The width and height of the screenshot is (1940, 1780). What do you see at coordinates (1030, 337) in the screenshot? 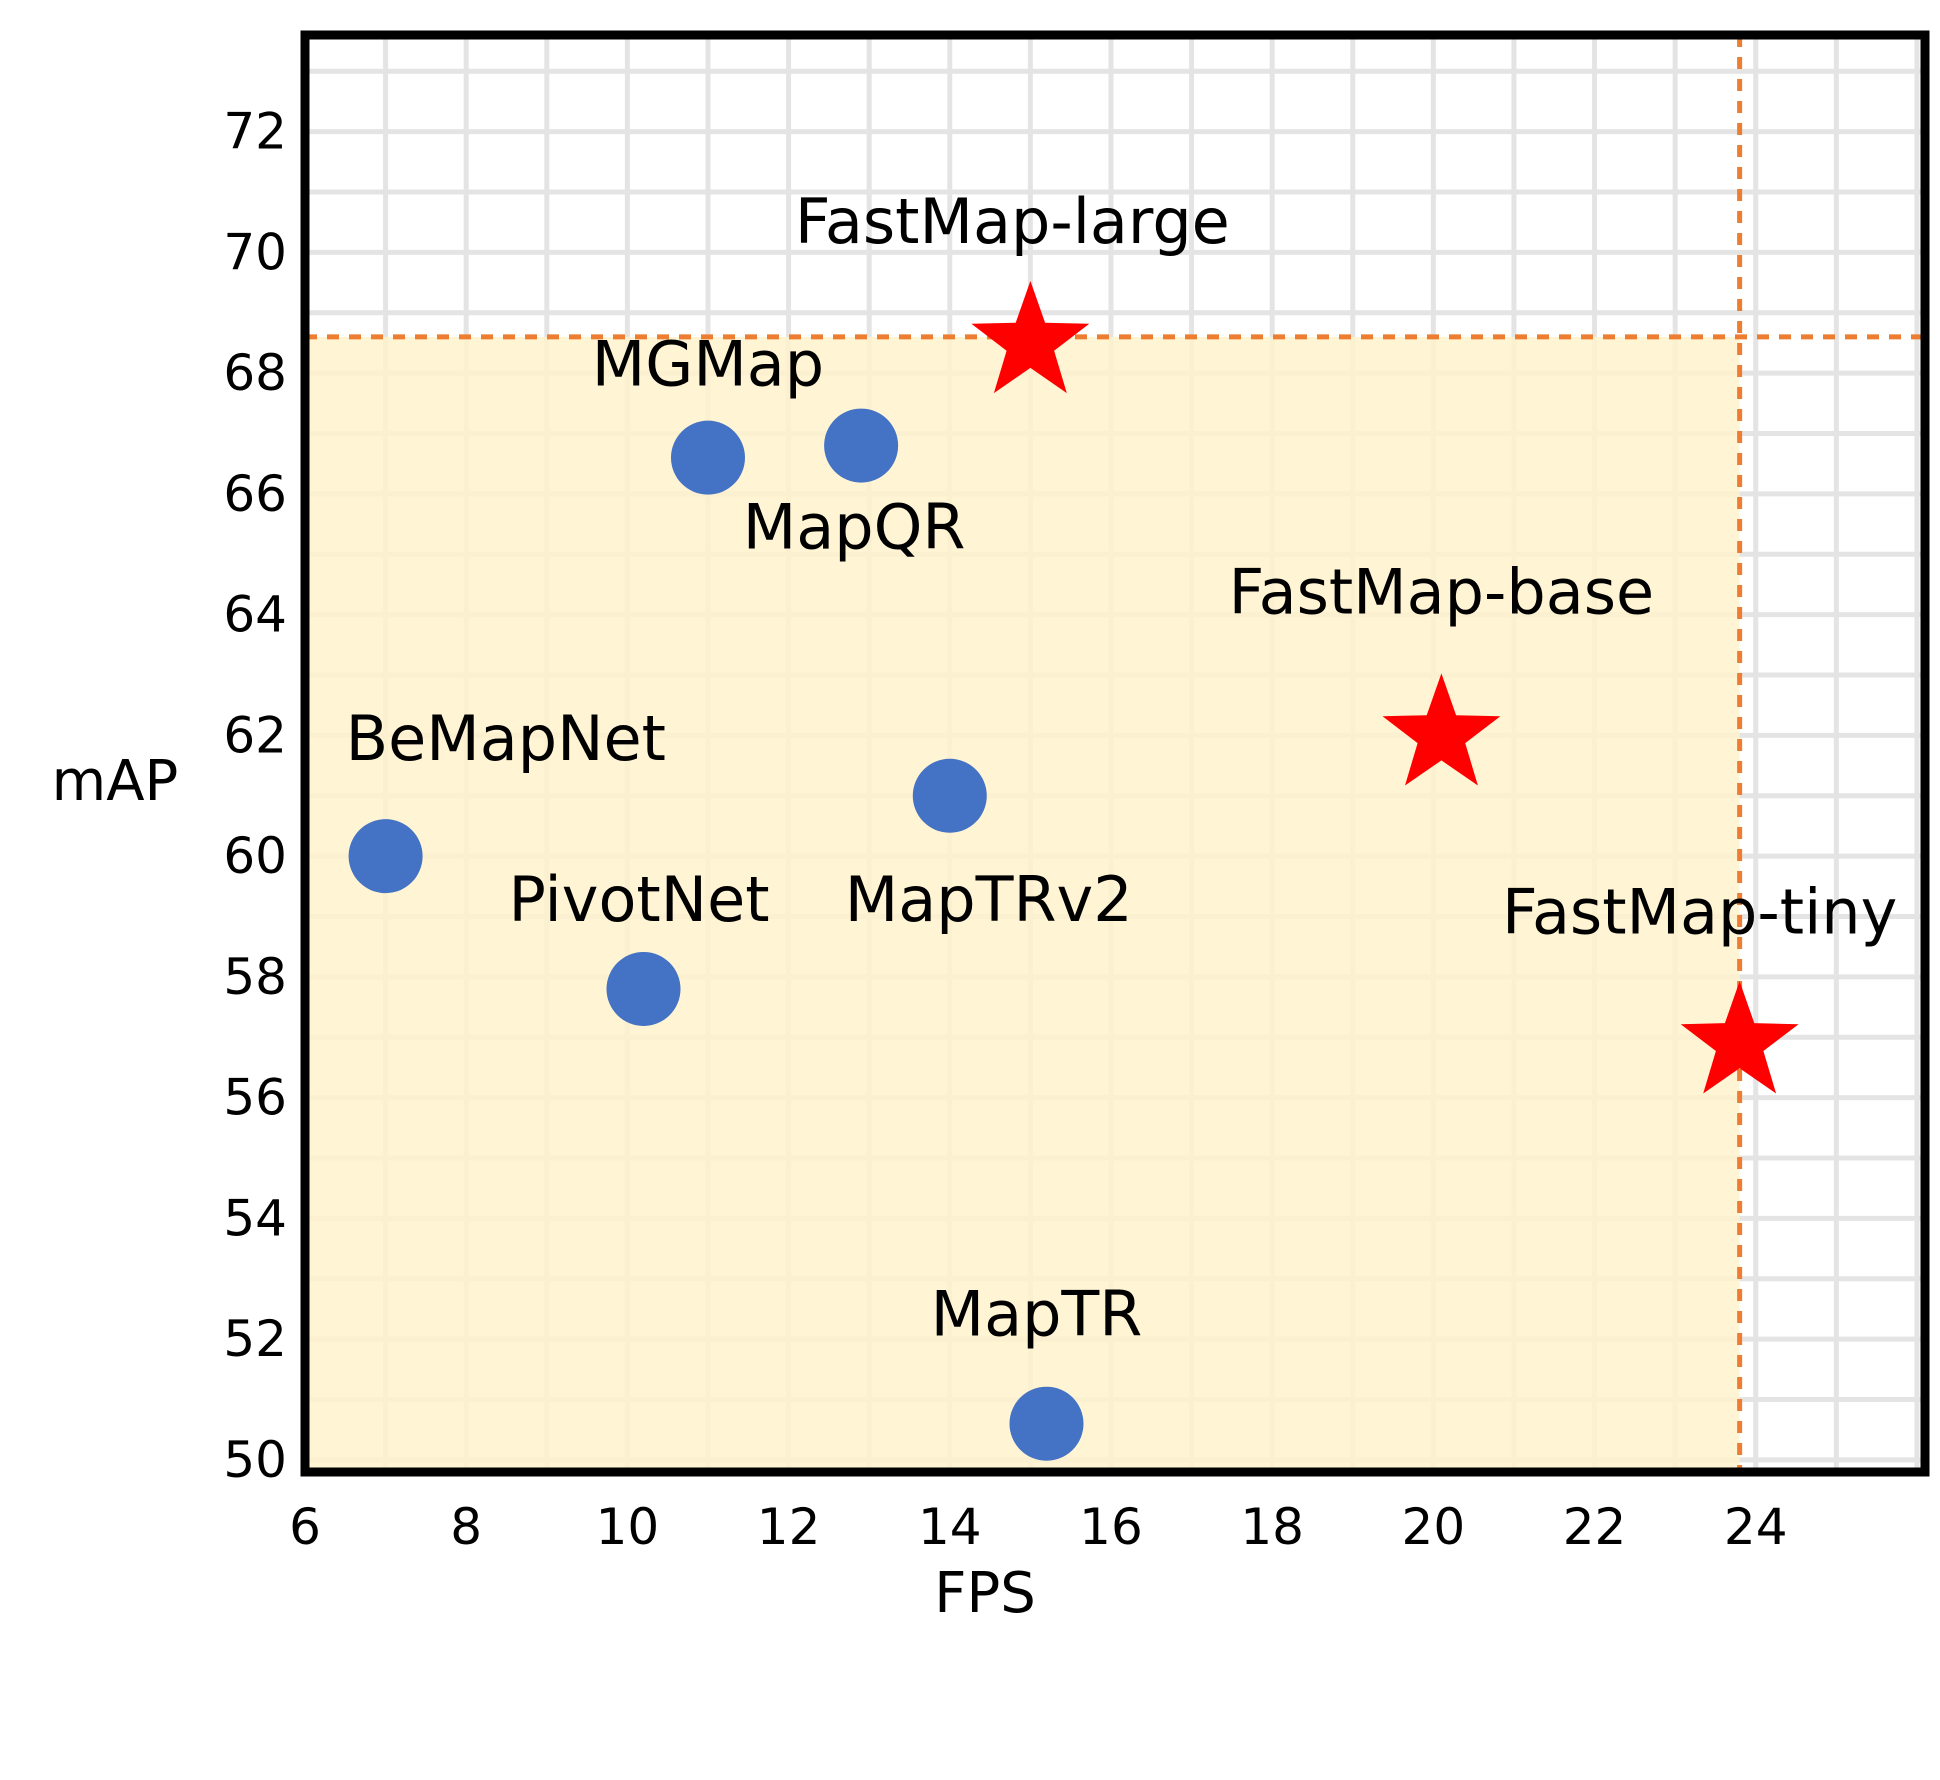
I see `point-fastmap-large` at bounding box center [1030, 337].